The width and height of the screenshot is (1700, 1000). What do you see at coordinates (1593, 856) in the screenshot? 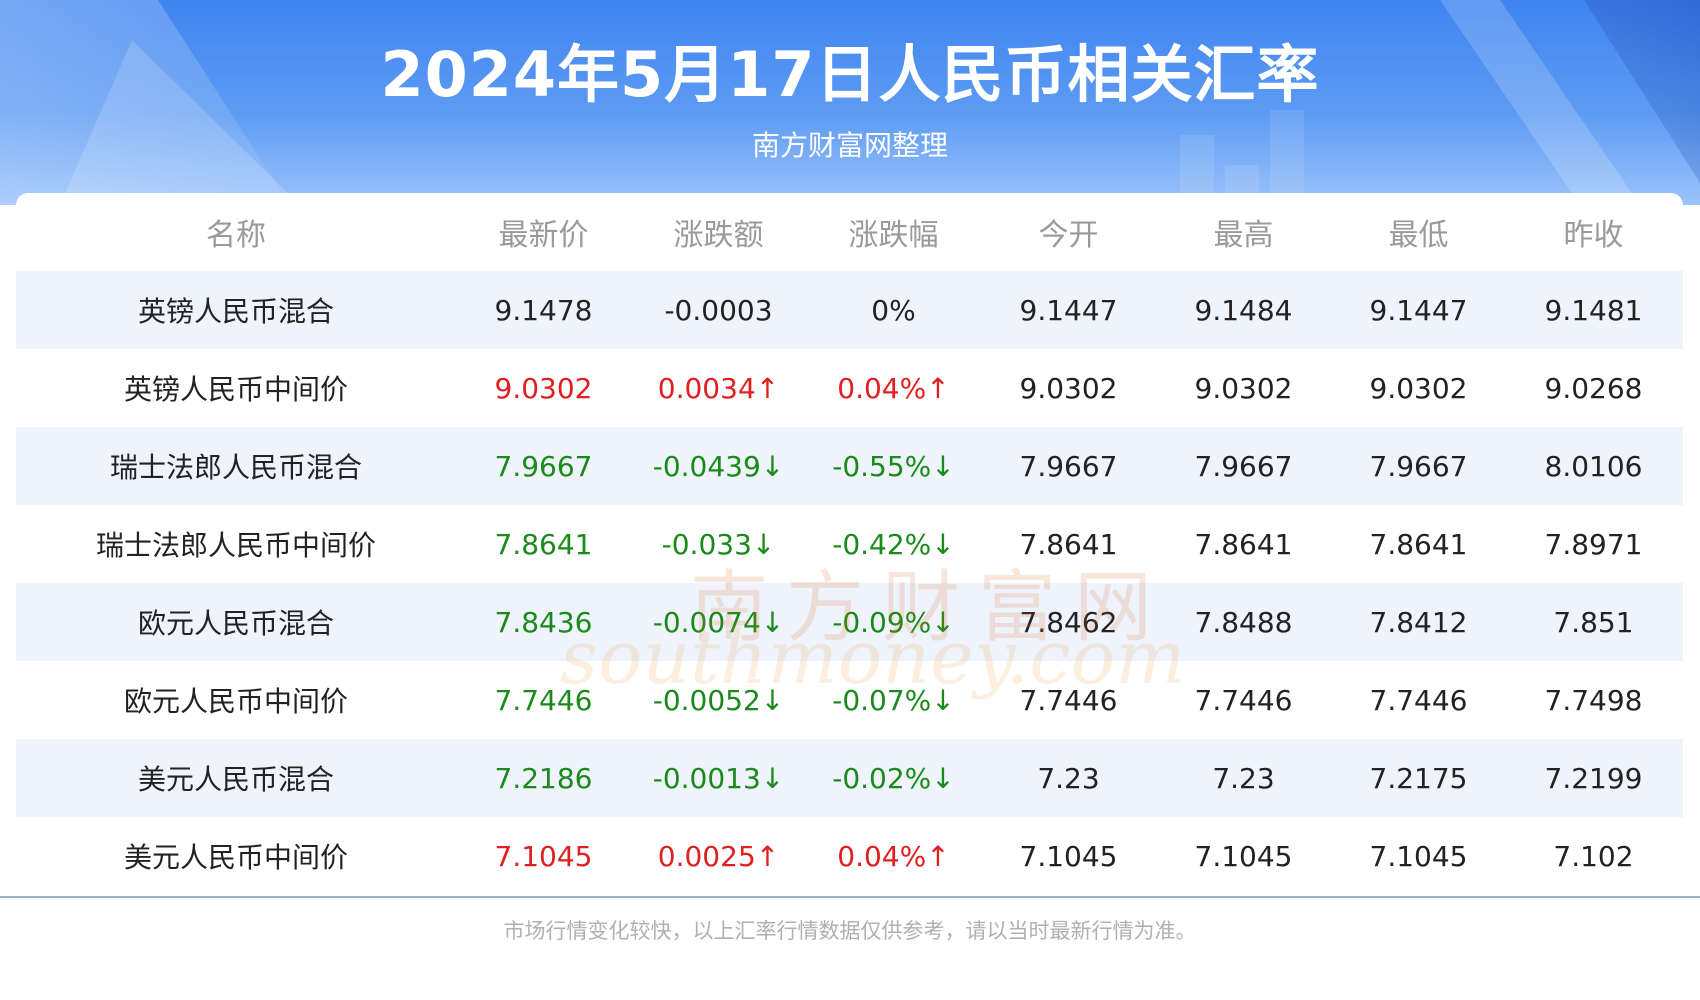
I see `row-prev: 7.102` at bounding box center [1593, 856].